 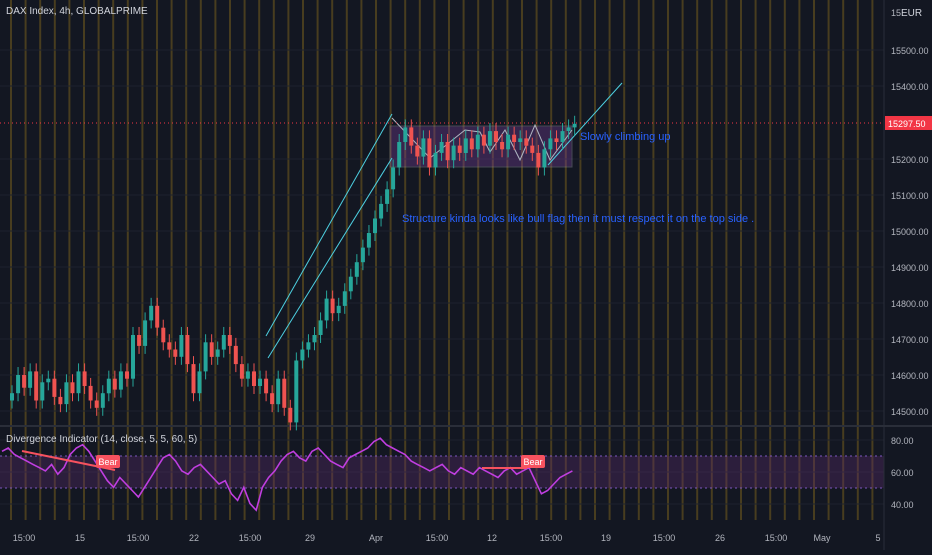 What do you see at coordinates (910, 160) in the screenshot?
I see `price-tick-label: 15200.00` at bounding box center [910, 160].